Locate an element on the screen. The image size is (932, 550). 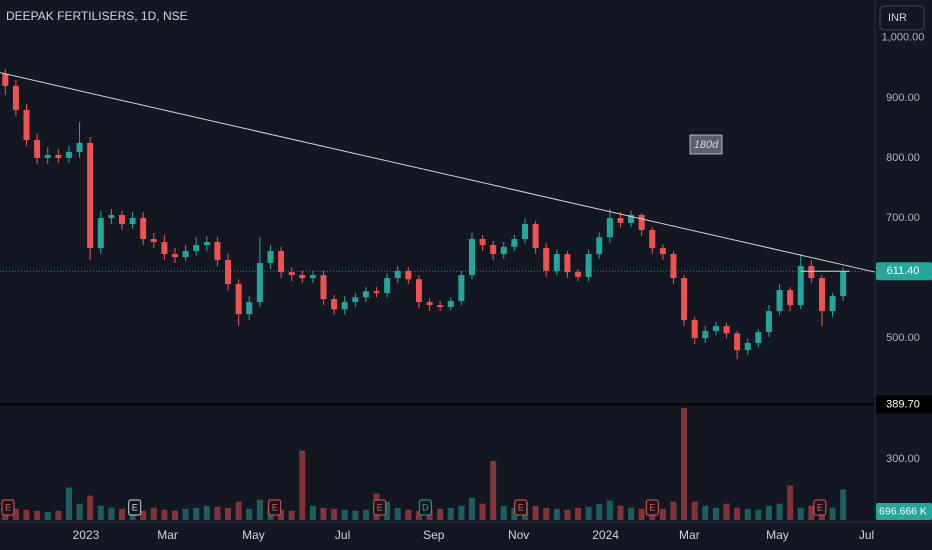
crosshair-tag is located at coordinates (904, 404).